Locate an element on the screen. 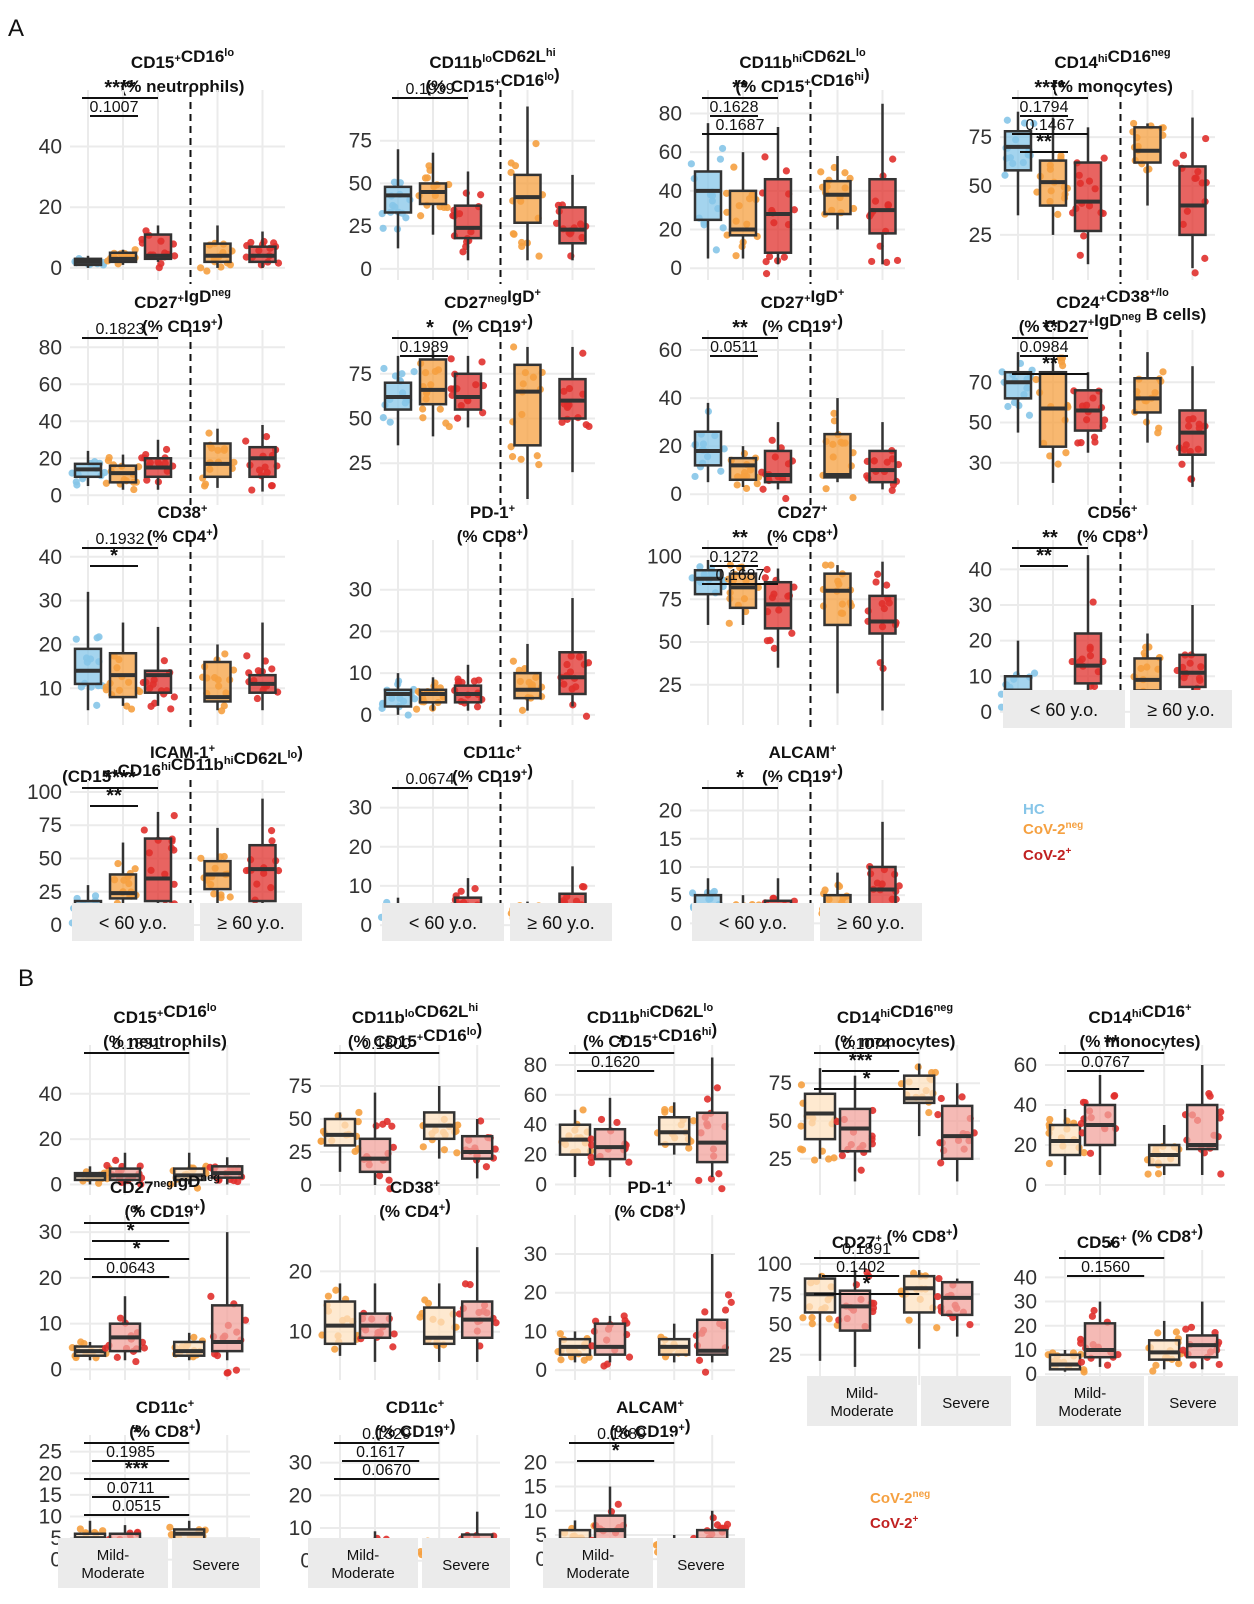 The width and height of the screenshot is (1254, 1604). strip-b-severe-1-bg is located at coordinates (466, 1563).